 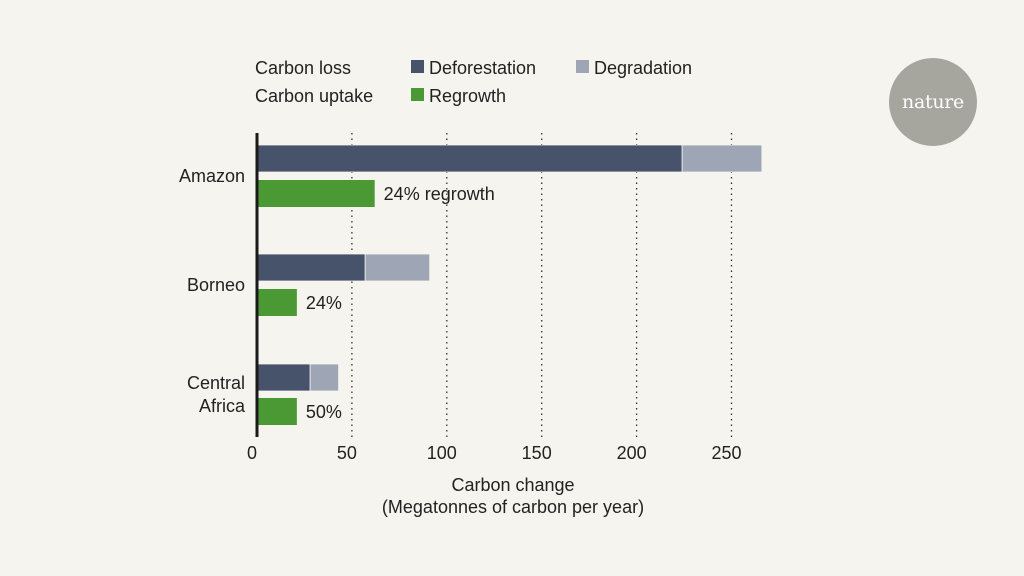 What do you see at coordinates (324, 412) in the screenshot?
I see `regrowth-annotation: 50%` at bounding box center [324, 412].